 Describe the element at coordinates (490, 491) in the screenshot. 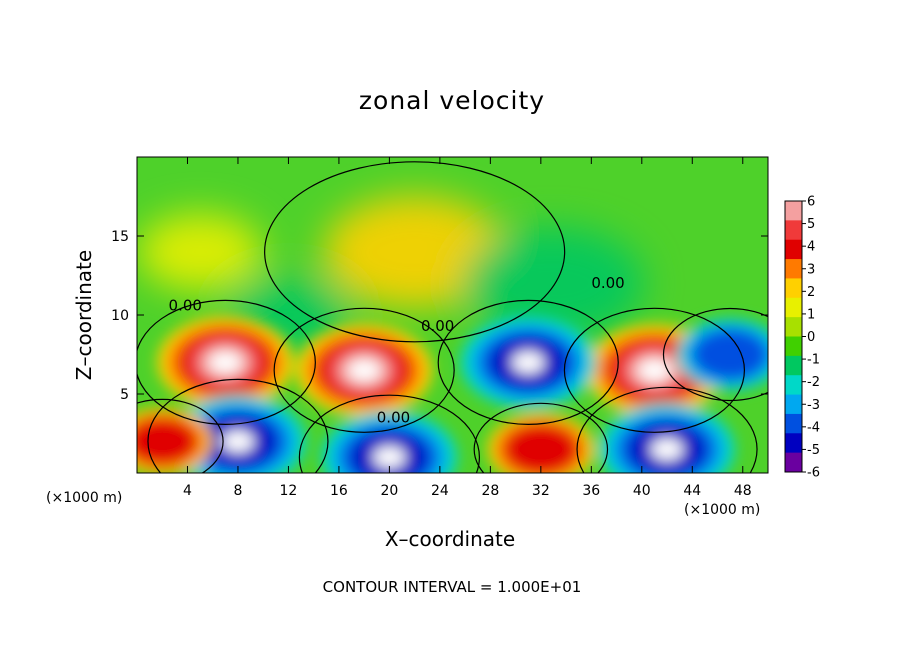

I see `x-tick-label: 28` at that location.